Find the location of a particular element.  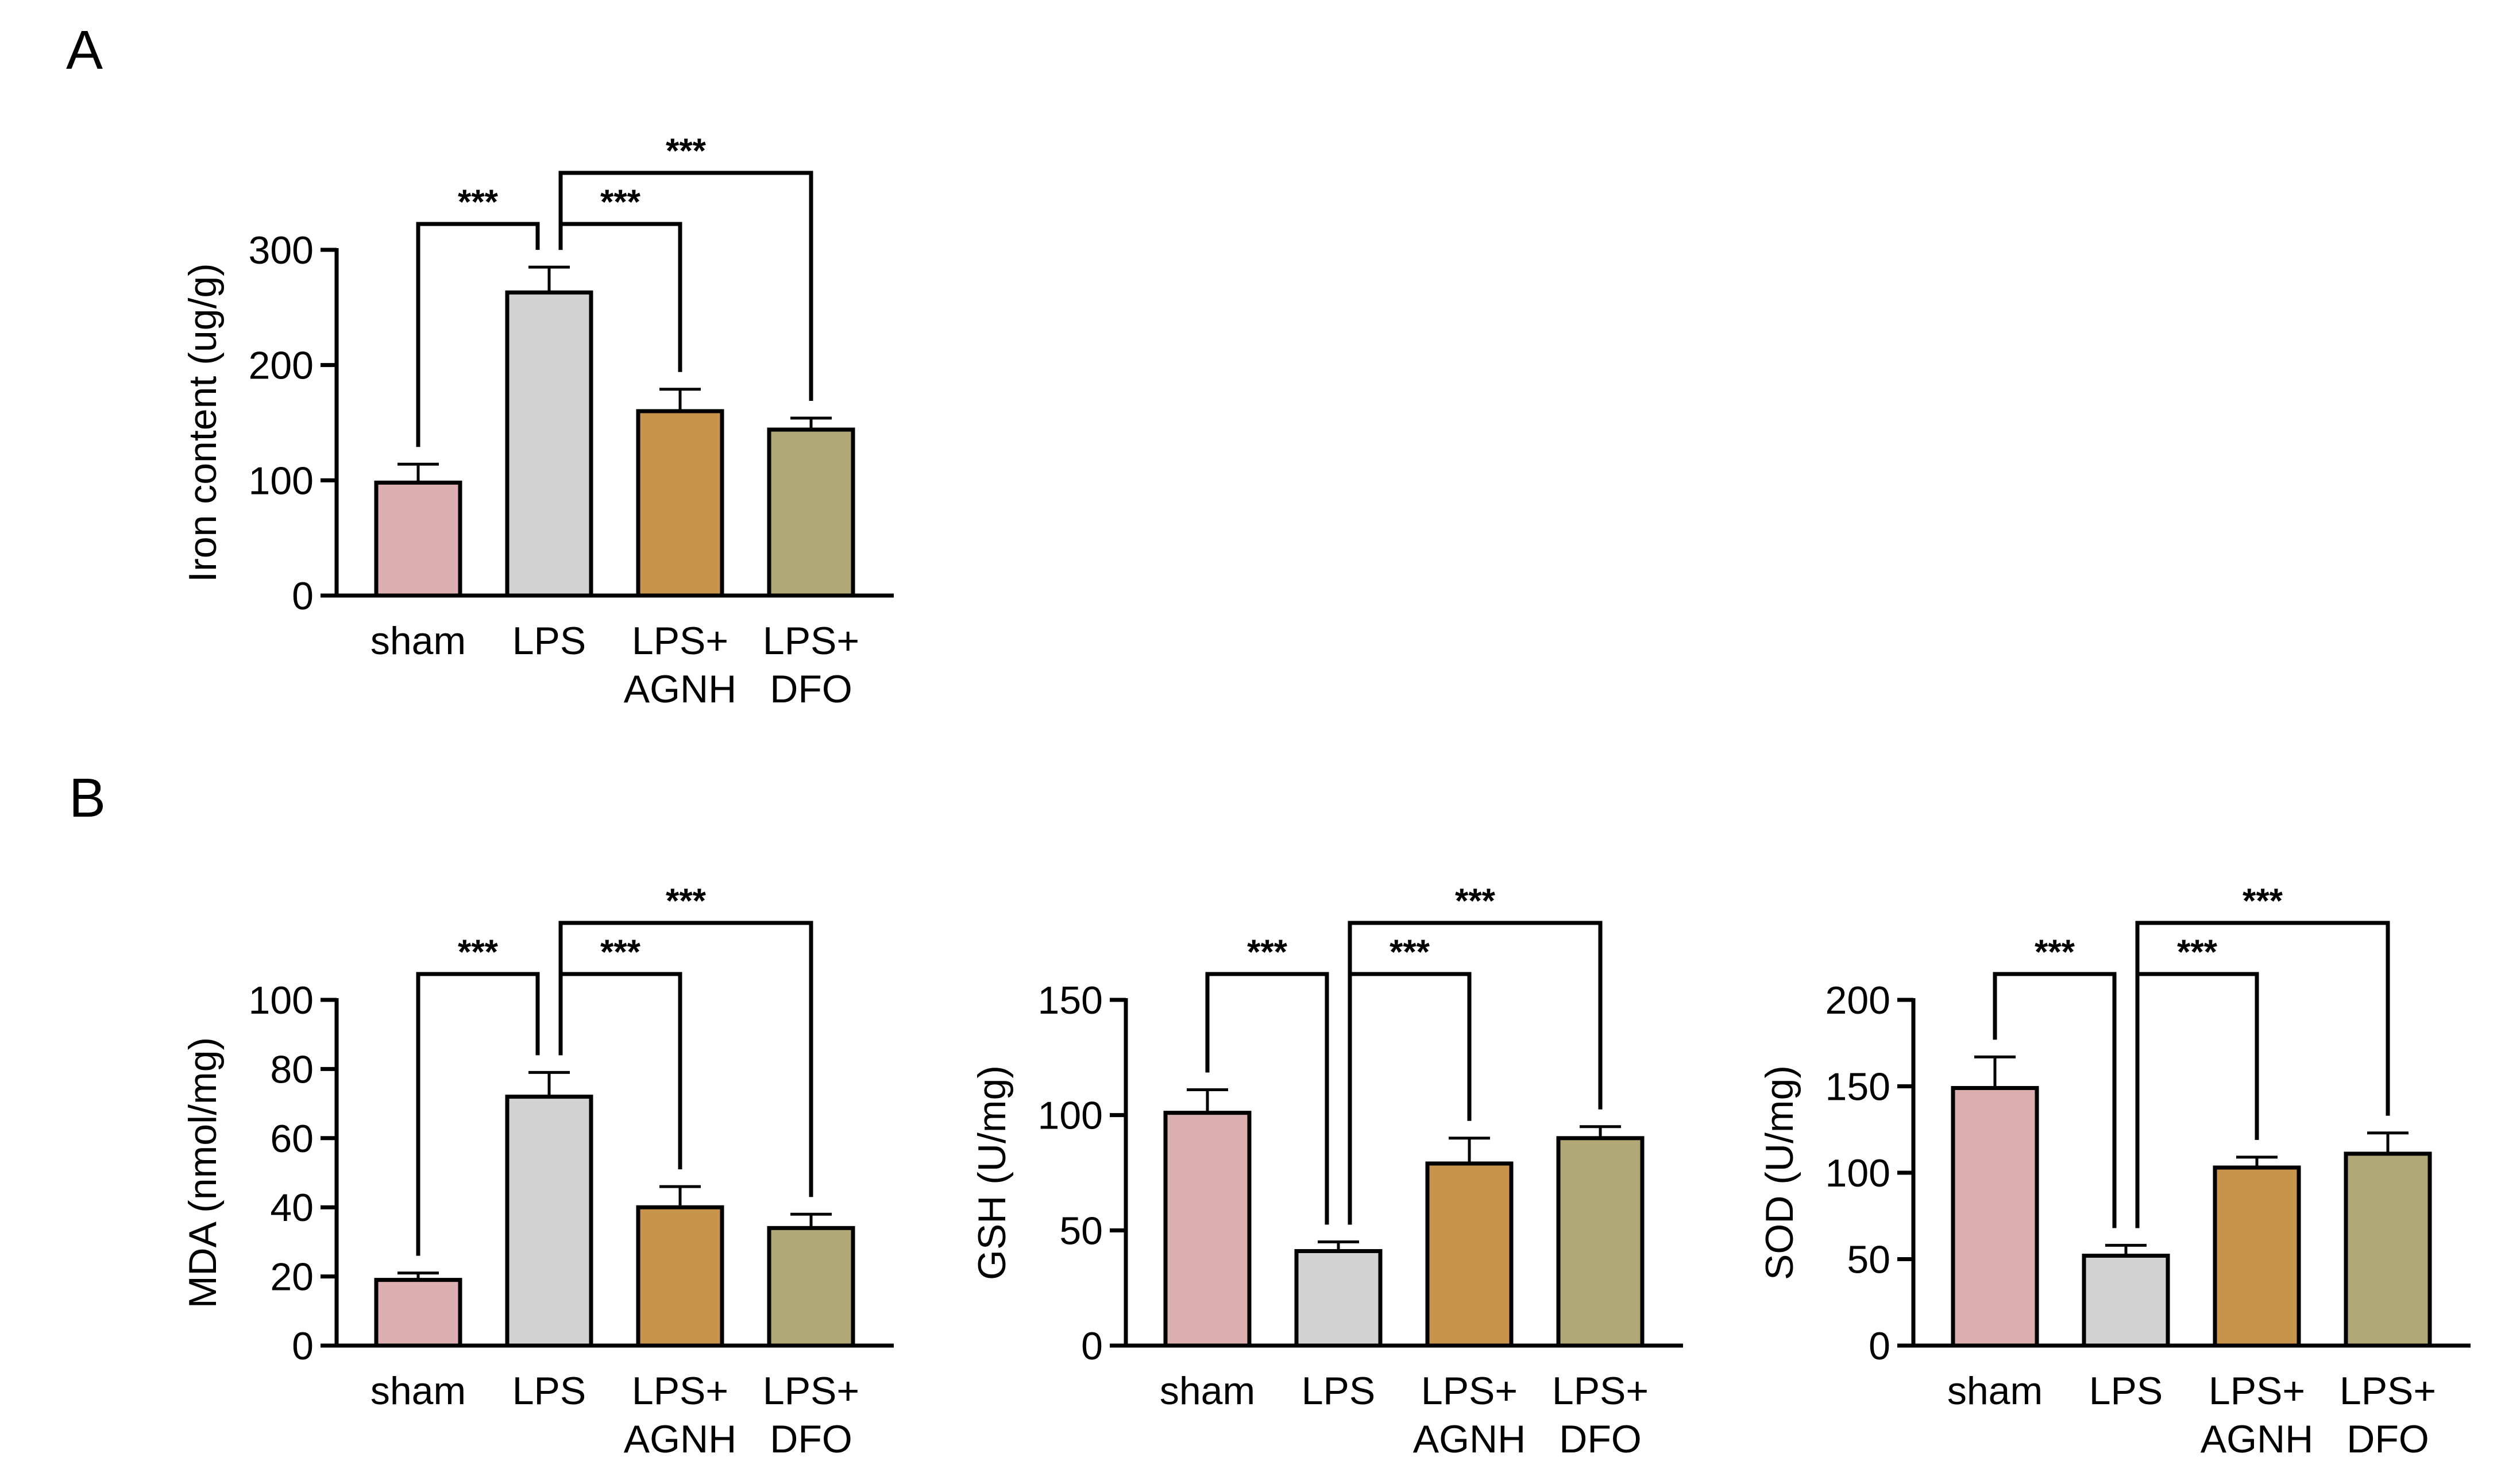

y-tick-label: 80 is located at coordinates (292, 1069).